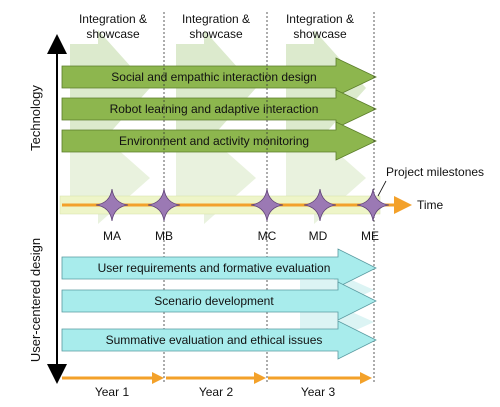  Describe the element at coordinates (216, 19) in the screenshot. I see `integration-label-2-line1: Integration &` at that location.